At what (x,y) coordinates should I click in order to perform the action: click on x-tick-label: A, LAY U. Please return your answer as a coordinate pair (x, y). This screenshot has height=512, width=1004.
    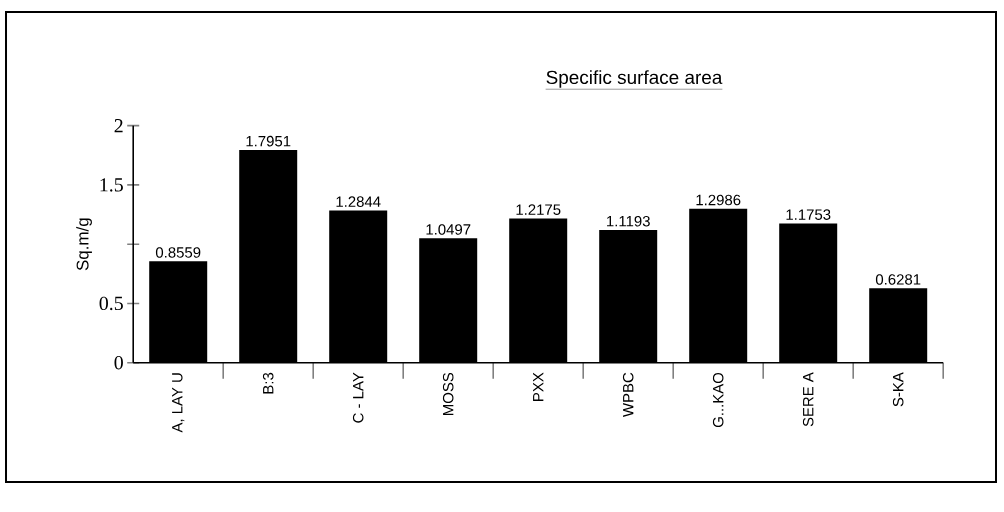
    Looking at the image, I should click on (178, 403).